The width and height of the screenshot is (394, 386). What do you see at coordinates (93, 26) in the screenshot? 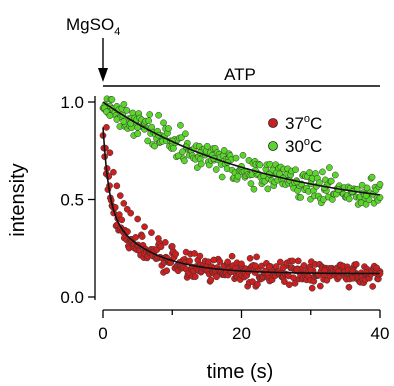
I see `mgso4-label: MgSO4` at bounding box center [93, 26].